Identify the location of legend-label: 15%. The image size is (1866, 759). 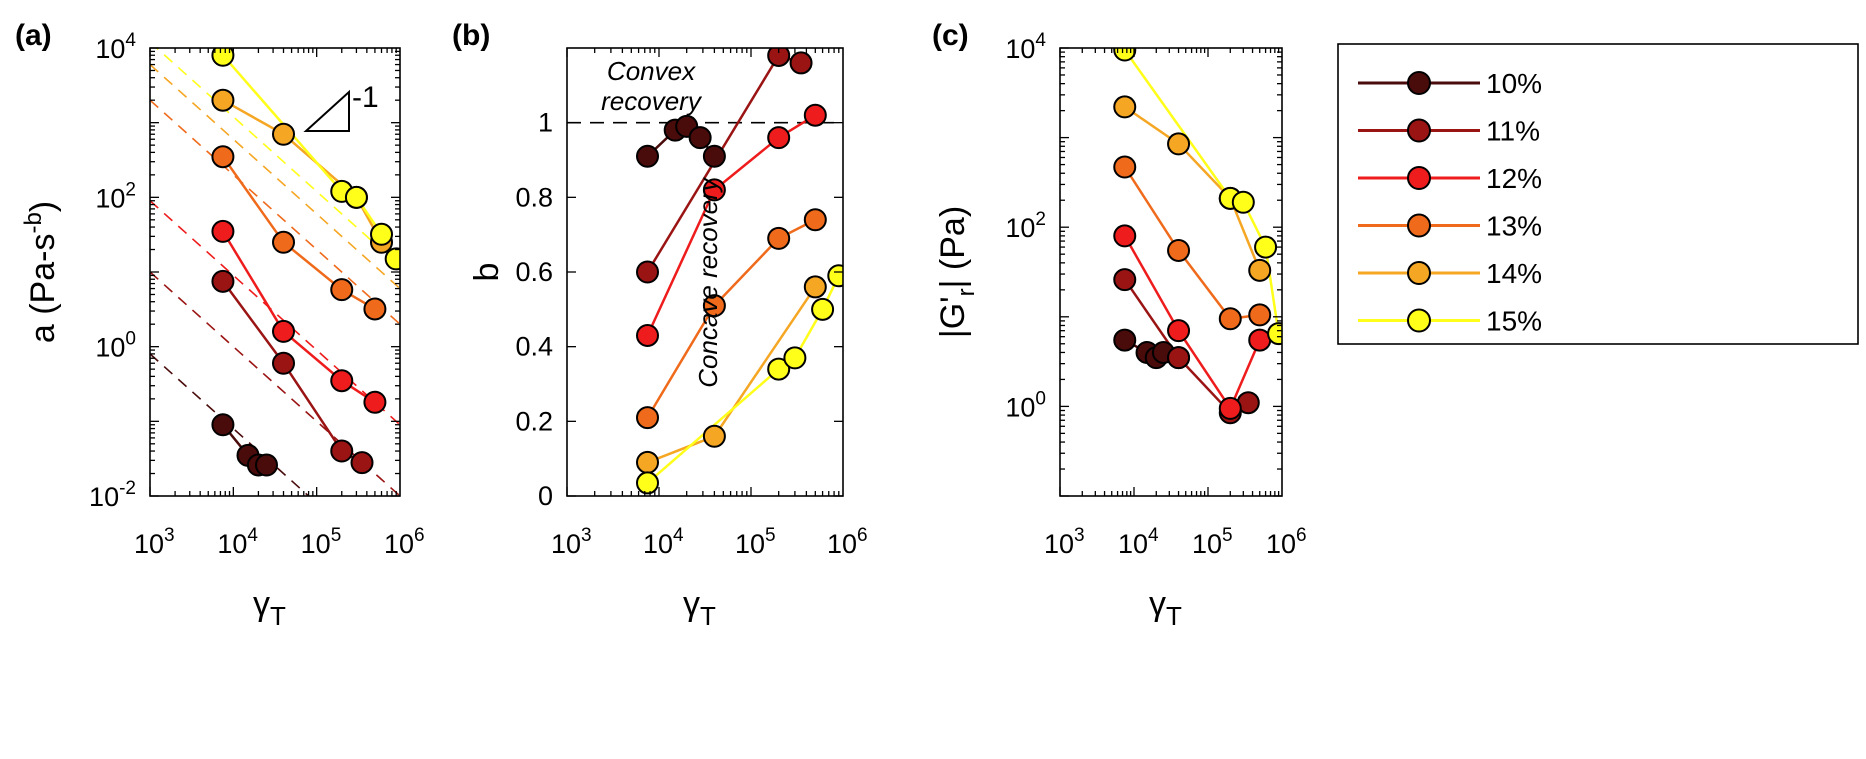
(1514, 321).